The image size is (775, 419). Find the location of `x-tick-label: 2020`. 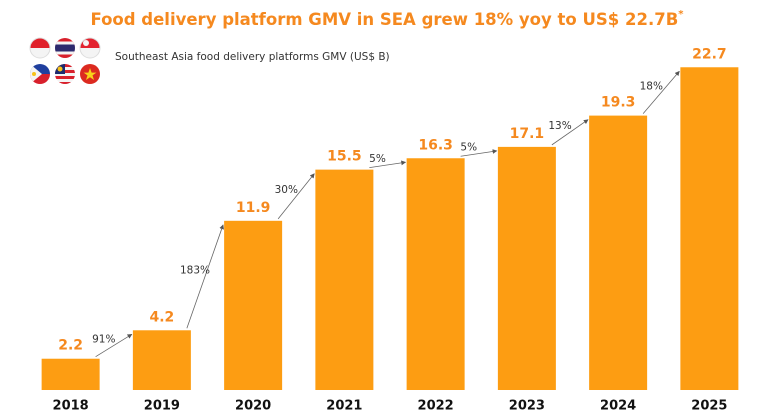

x-tick-label: 2020 is located at coordinates (253, 406).